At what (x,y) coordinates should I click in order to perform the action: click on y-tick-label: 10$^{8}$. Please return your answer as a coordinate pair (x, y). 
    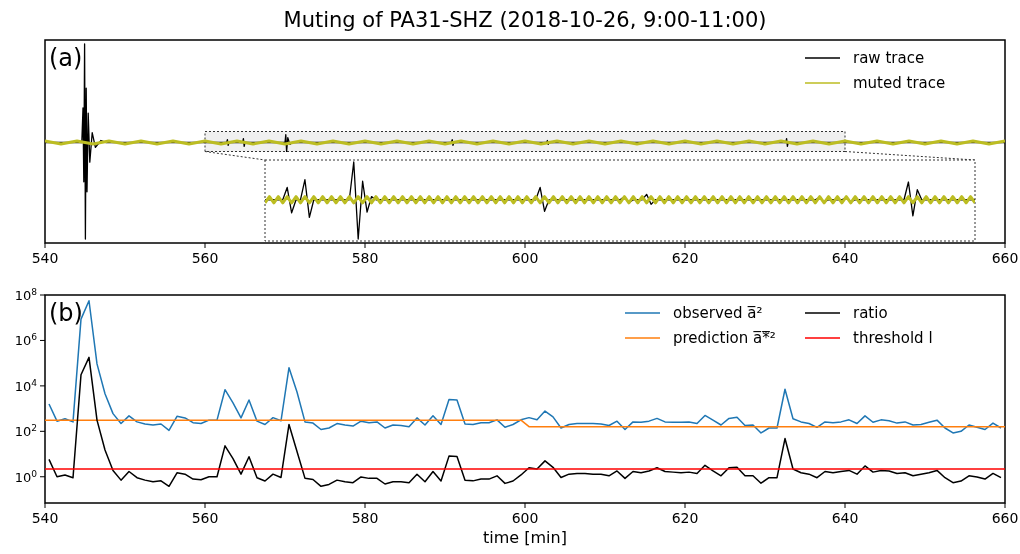
    Looking at the image, I should click on (26, 295).